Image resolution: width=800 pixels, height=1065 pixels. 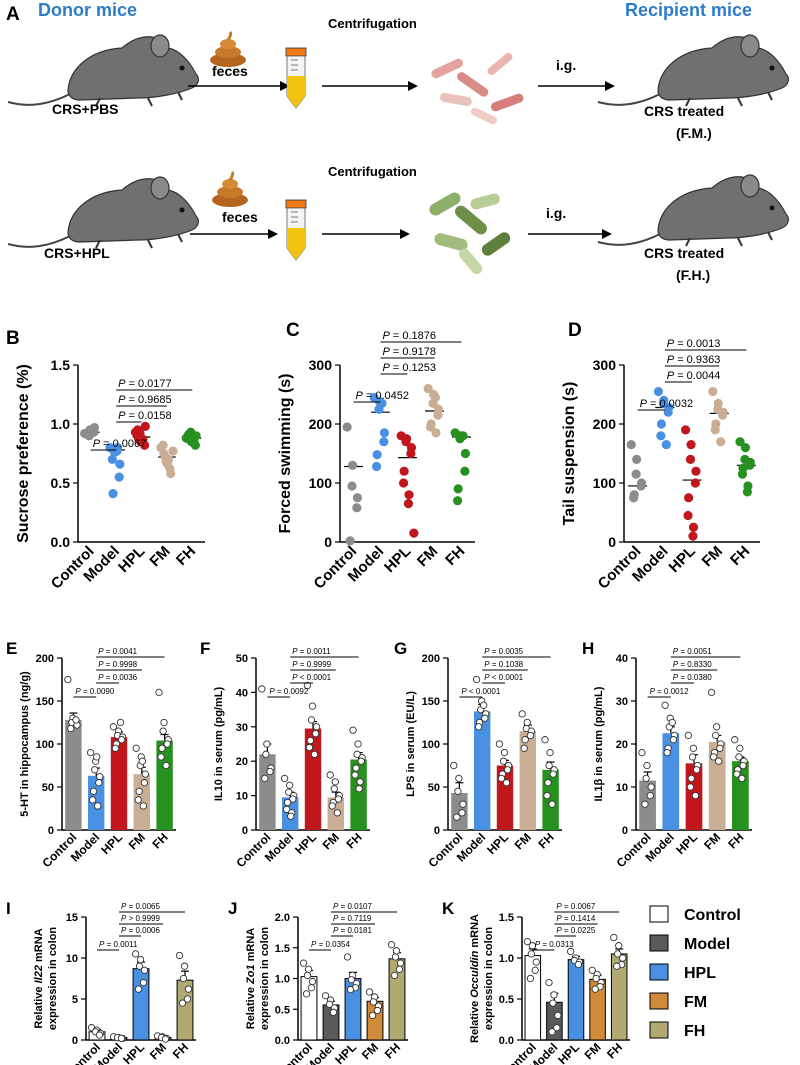 I want to click on x-tick-label: FM, so click(x=331, y=841).